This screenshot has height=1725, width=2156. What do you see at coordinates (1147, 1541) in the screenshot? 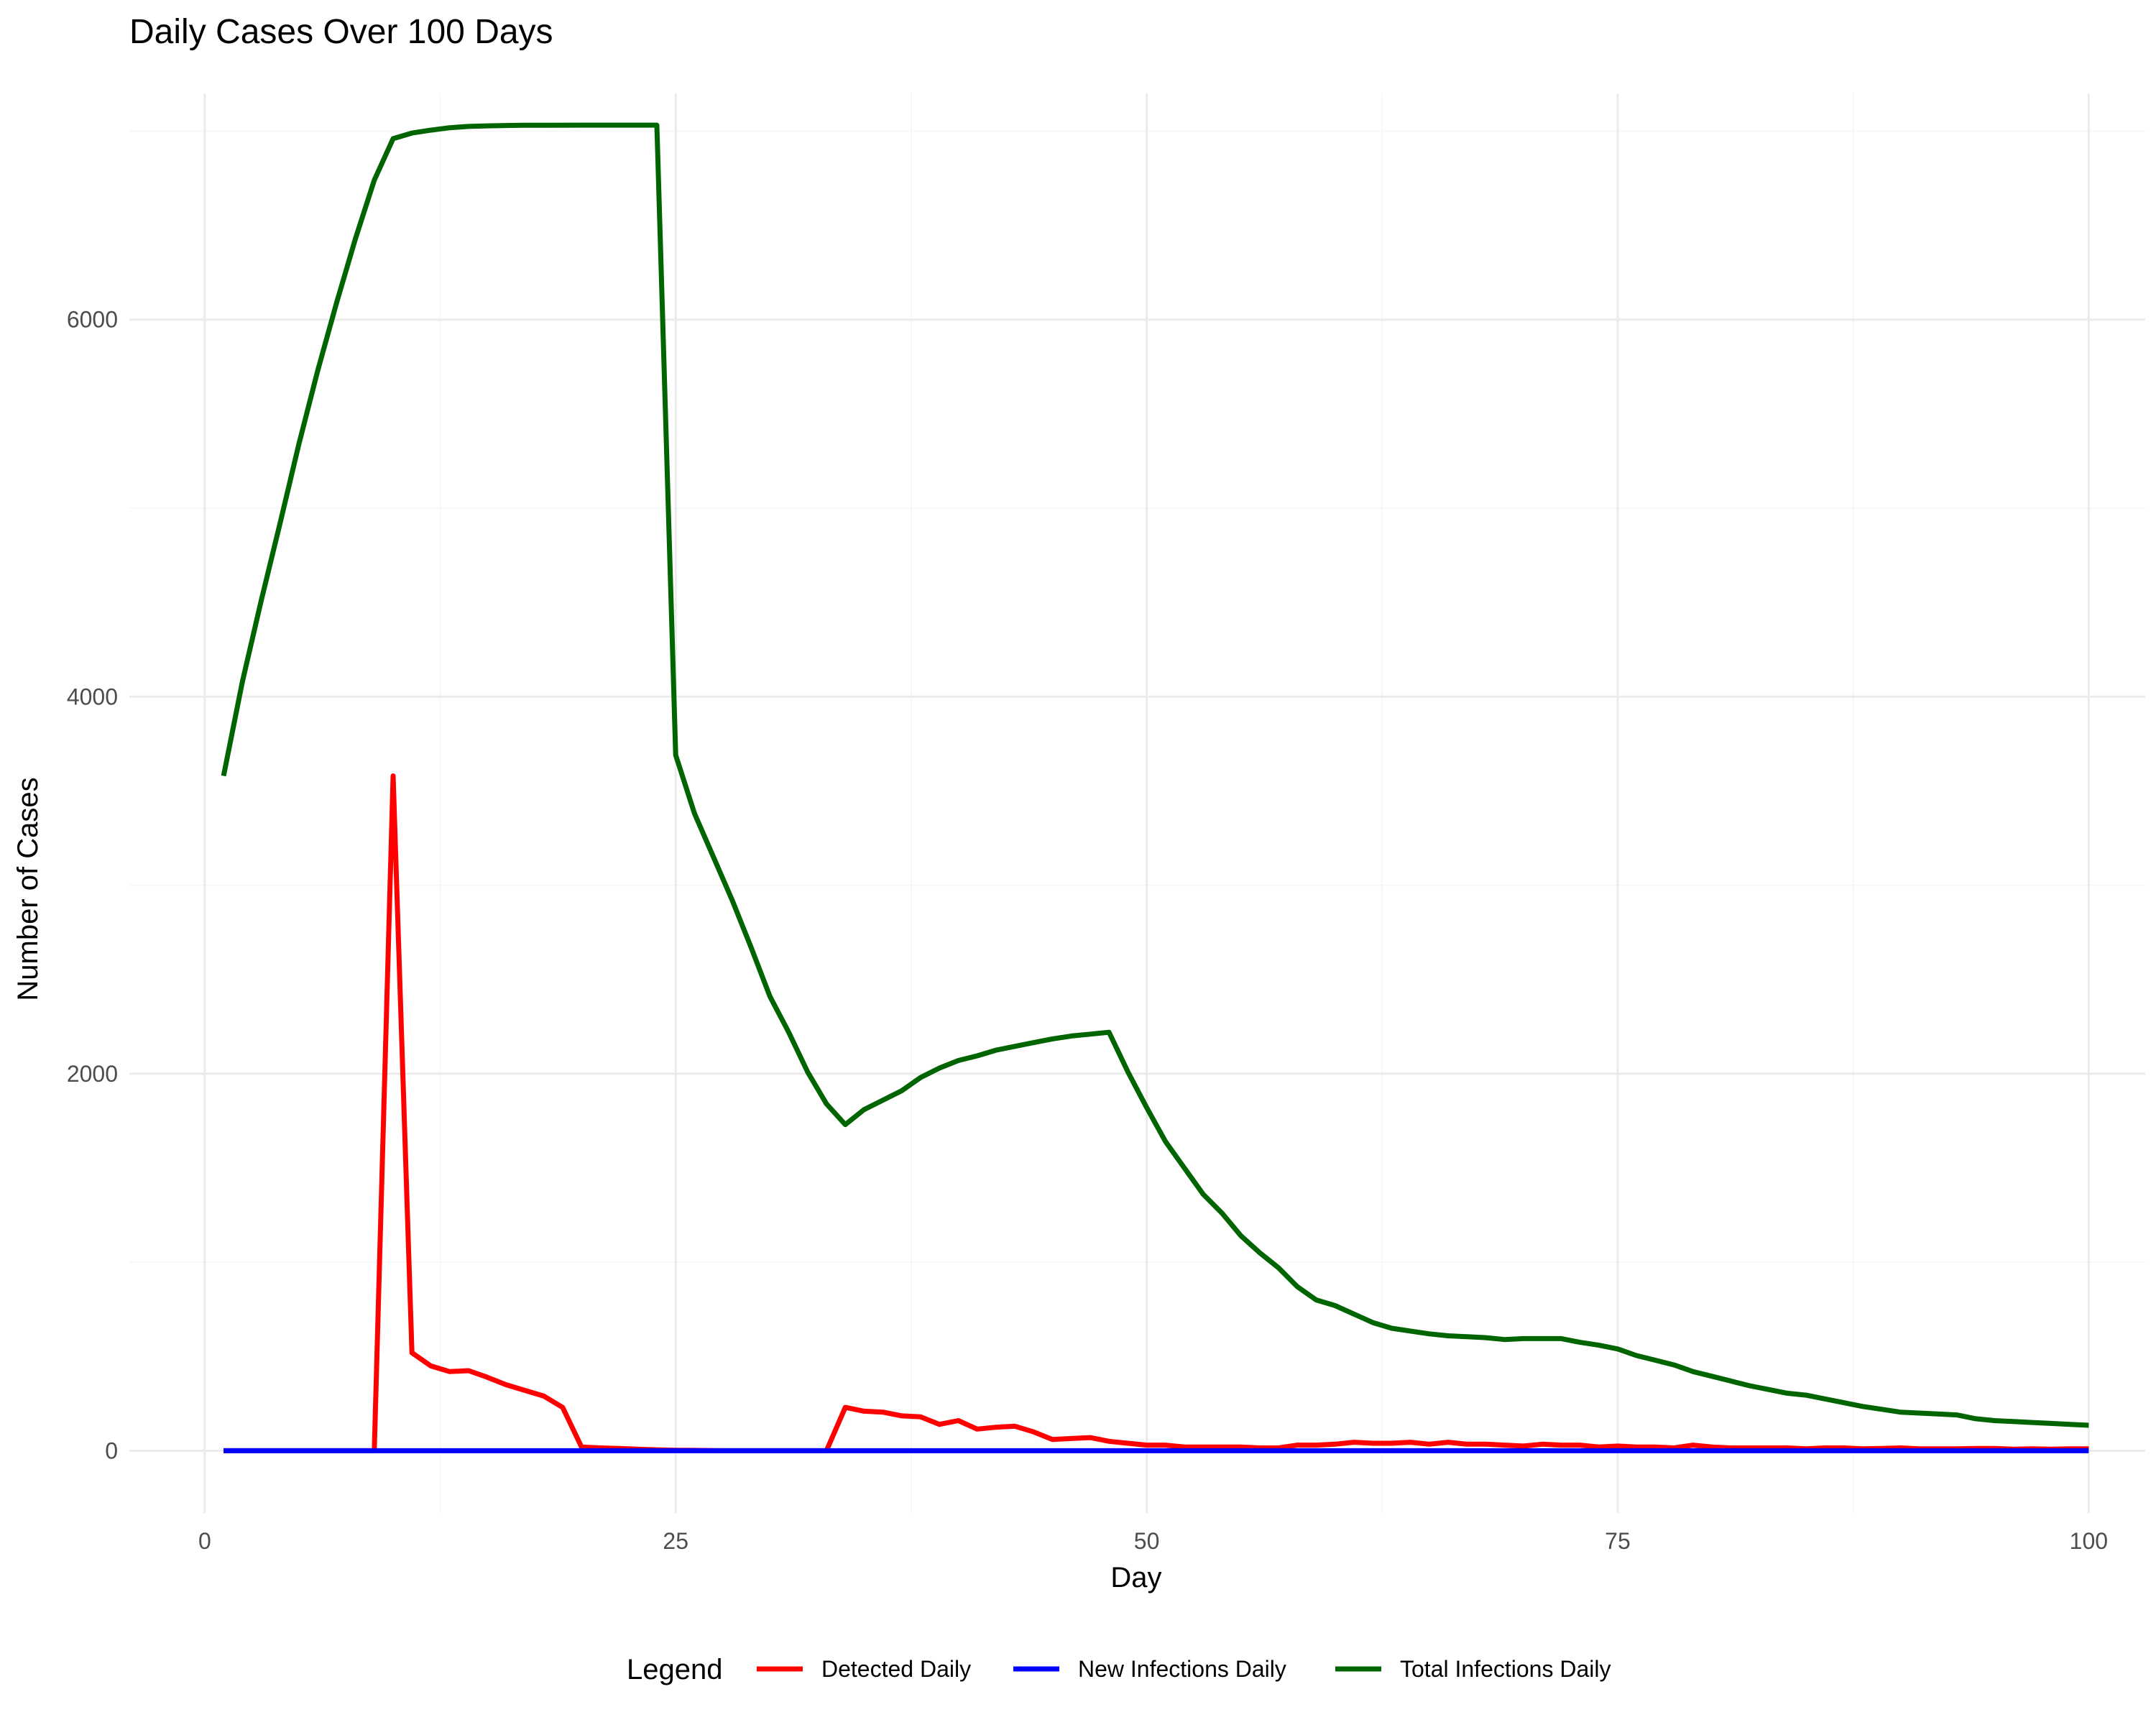
I see `x-tick-label: 50` at bounding box center [1147, 1541].